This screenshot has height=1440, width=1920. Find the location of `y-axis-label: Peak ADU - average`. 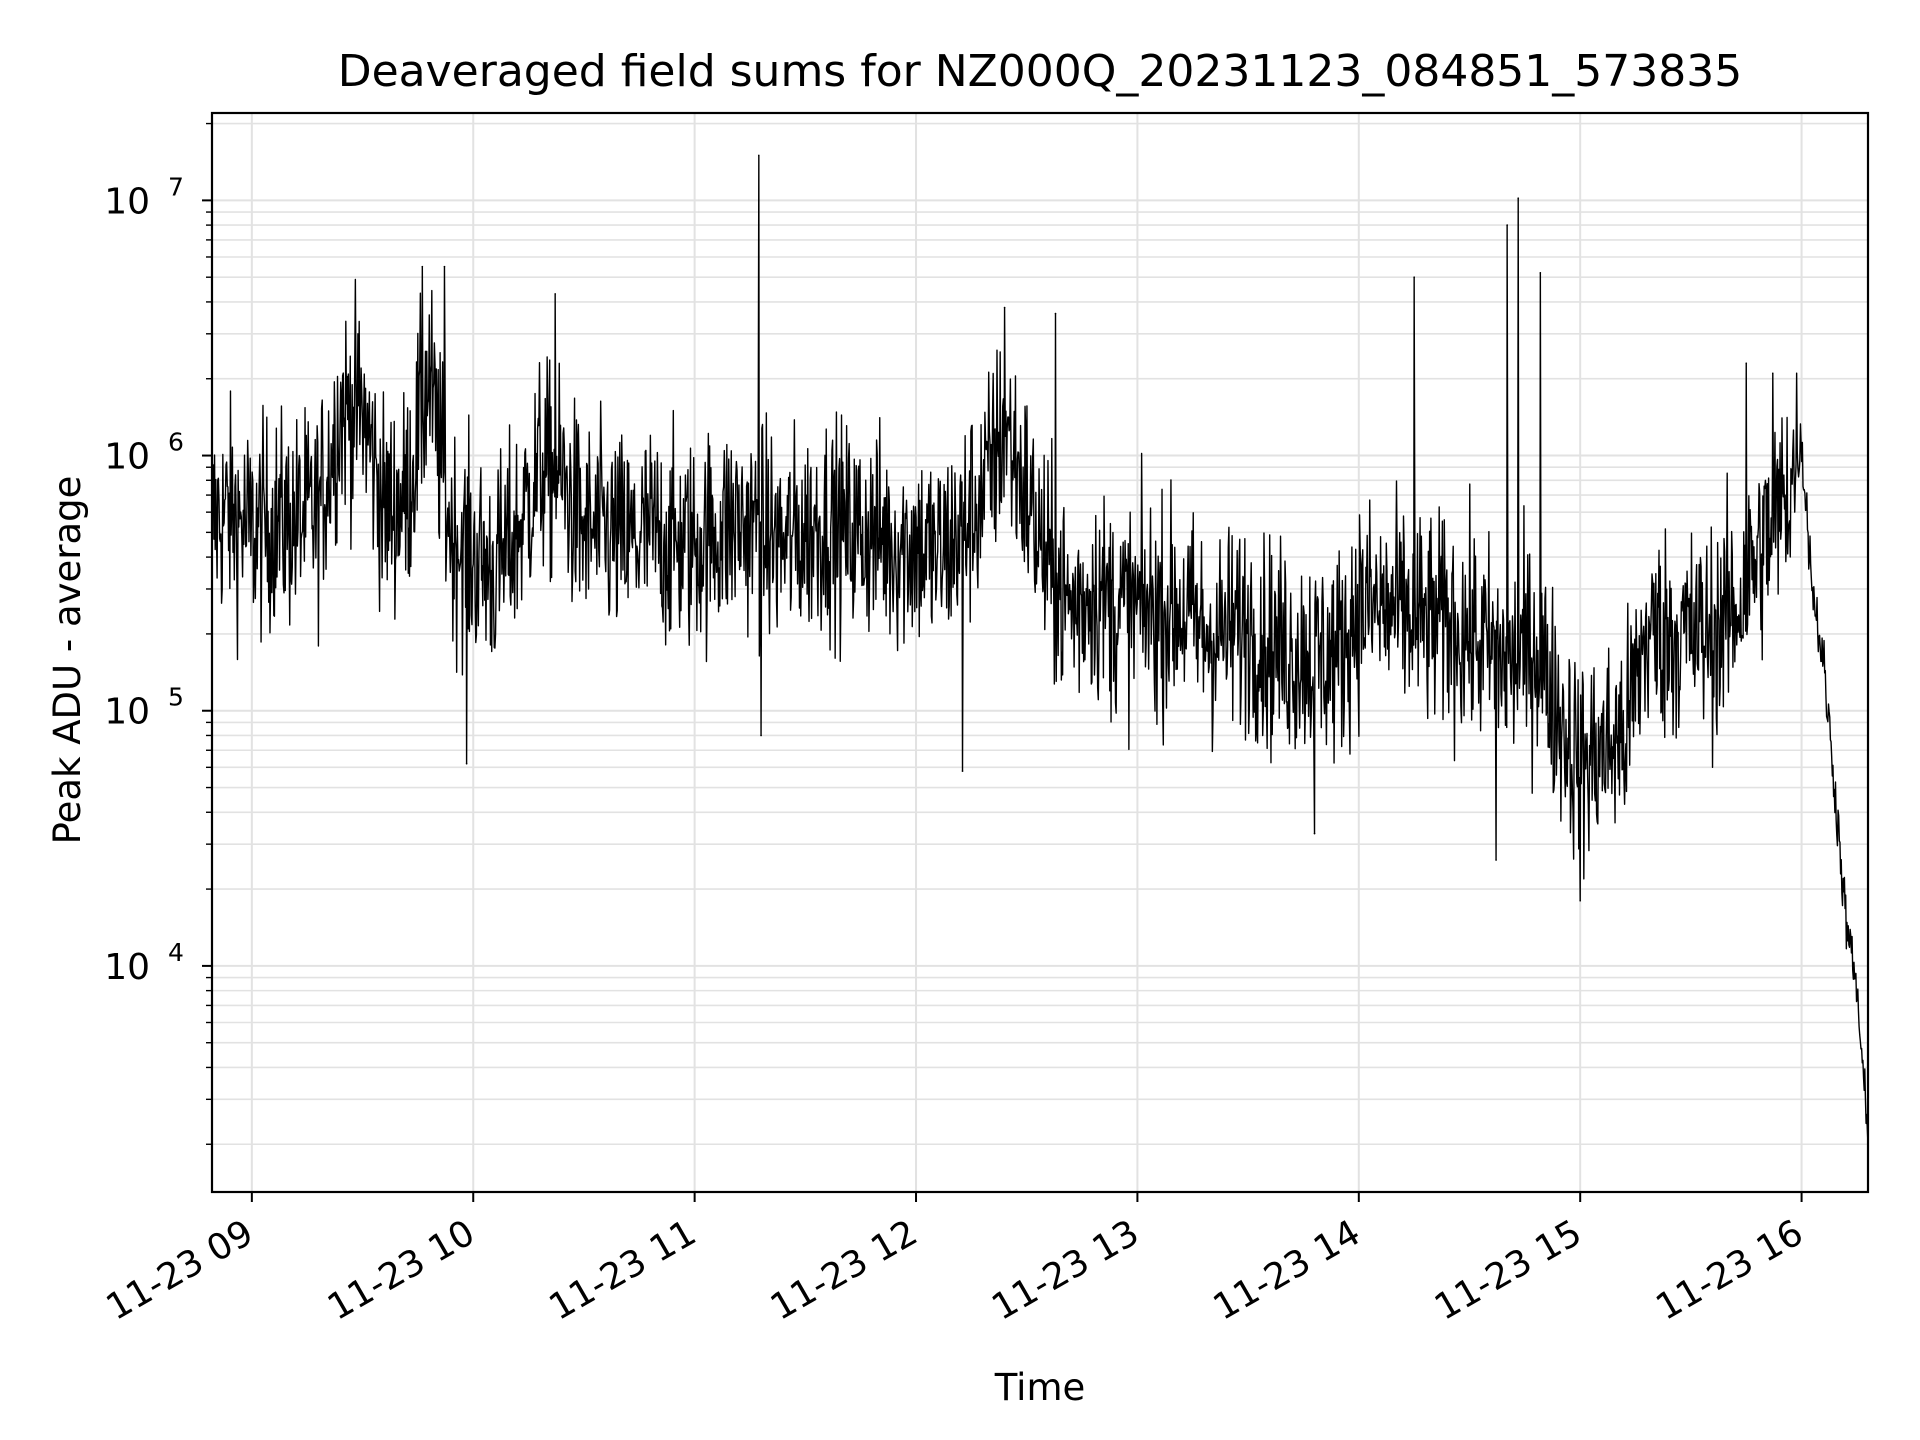

y-axis-label: Peak ADU - average is located at coordinates (67, 660).